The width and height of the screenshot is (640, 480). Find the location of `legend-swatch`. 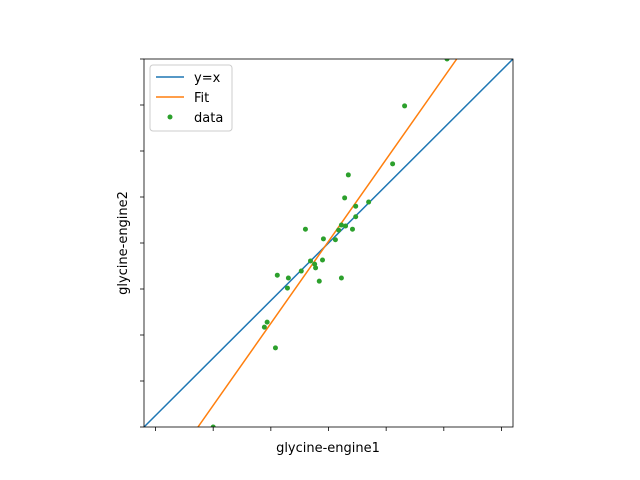

legend-swatch is located at coordinates (170, 117).